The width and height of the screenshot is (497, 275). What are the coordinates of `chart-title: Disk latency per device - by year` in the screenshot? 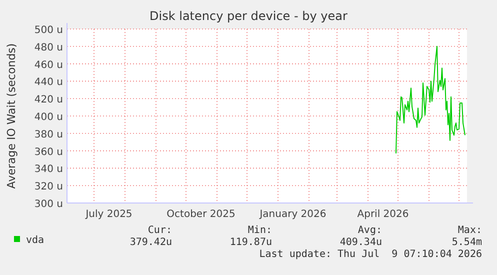 It's located at (249, 16).